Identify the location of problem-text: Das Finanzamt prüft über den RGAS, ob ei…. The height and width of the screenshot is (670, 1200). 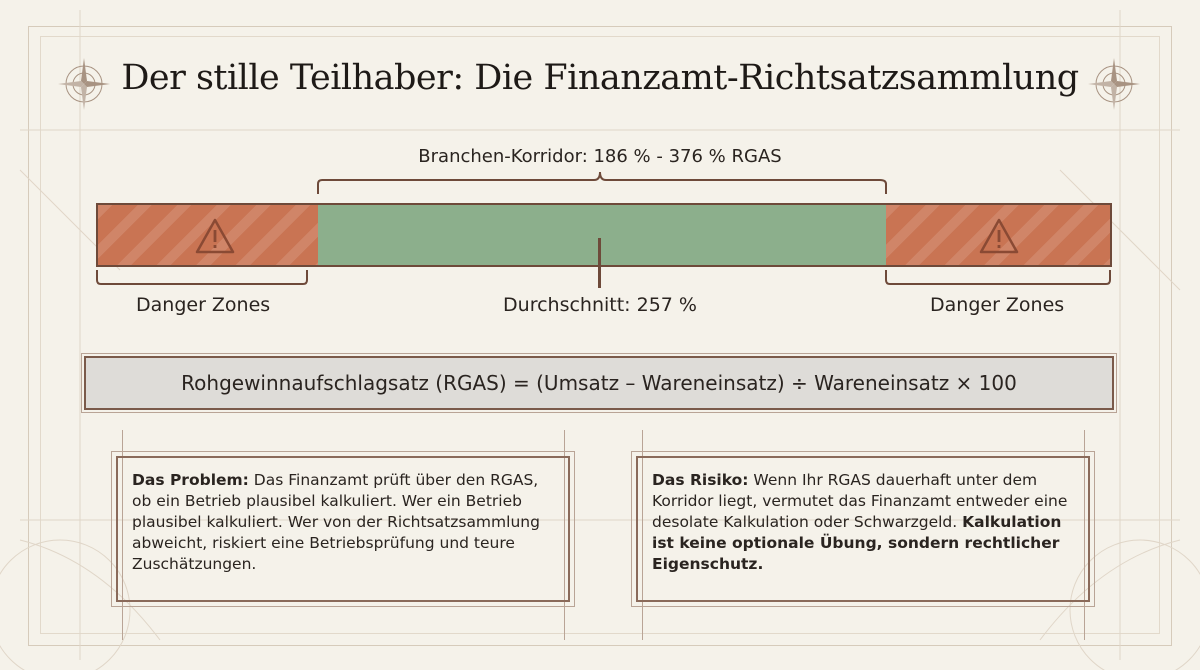
(336, 522).